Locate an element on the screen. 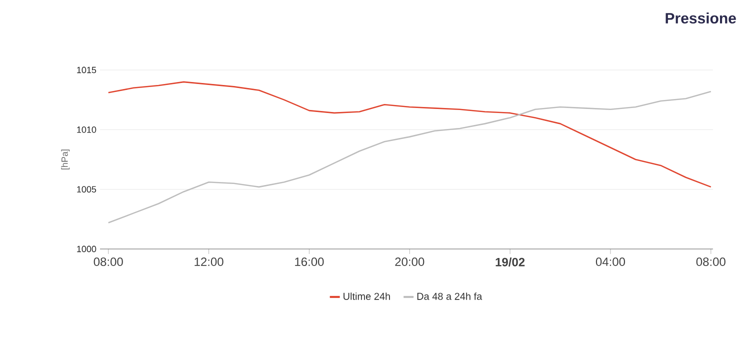  y-tick-label: 1005 is located at coordinates (86, 189).